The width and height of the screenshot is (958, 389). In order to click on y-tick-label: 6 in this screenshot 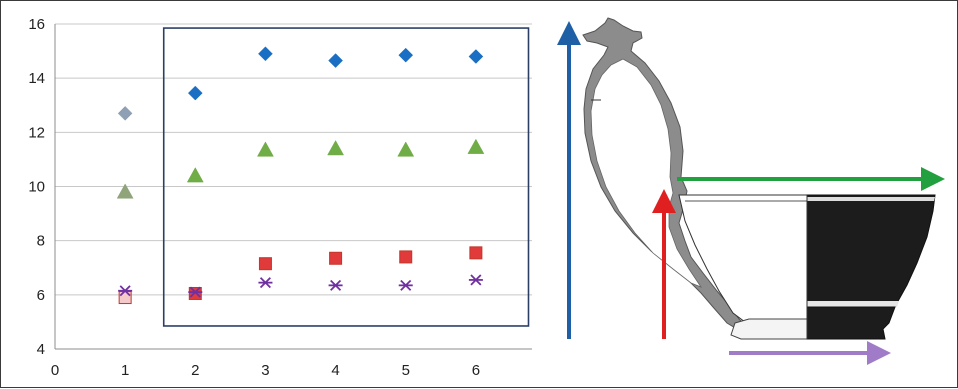, I will do `click(41, 295)`.